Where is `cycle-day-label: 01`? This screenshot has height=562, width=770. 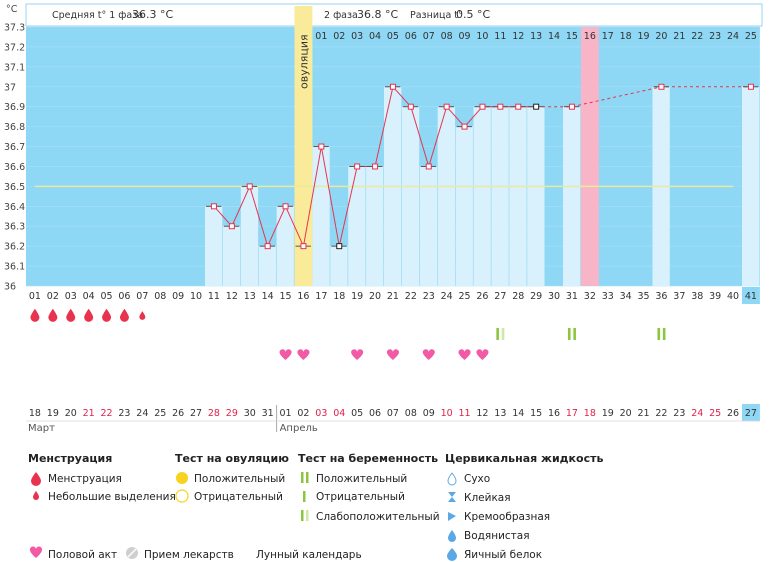
cycle-day-label: 01 is located at coordinates (35, 296).